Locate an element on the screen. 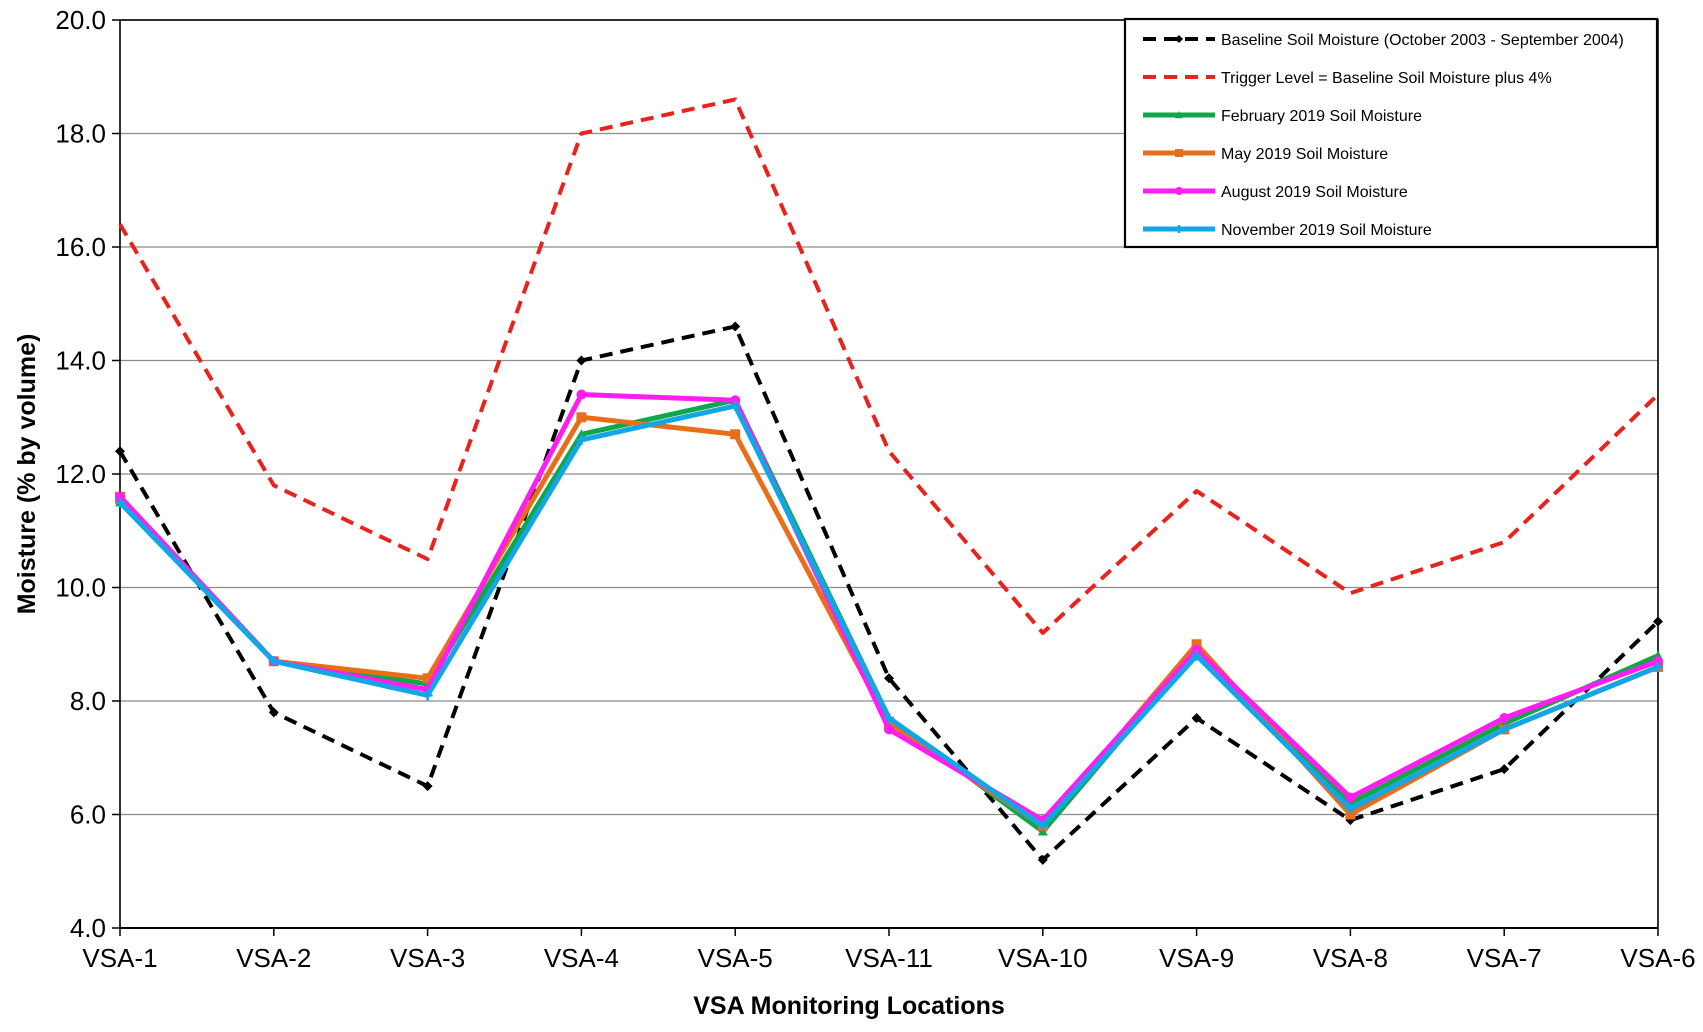 This screenshot has height=1032, width=1703. legend-label: November 2019 Soil Moisture is located at coordinates (1326, 230).